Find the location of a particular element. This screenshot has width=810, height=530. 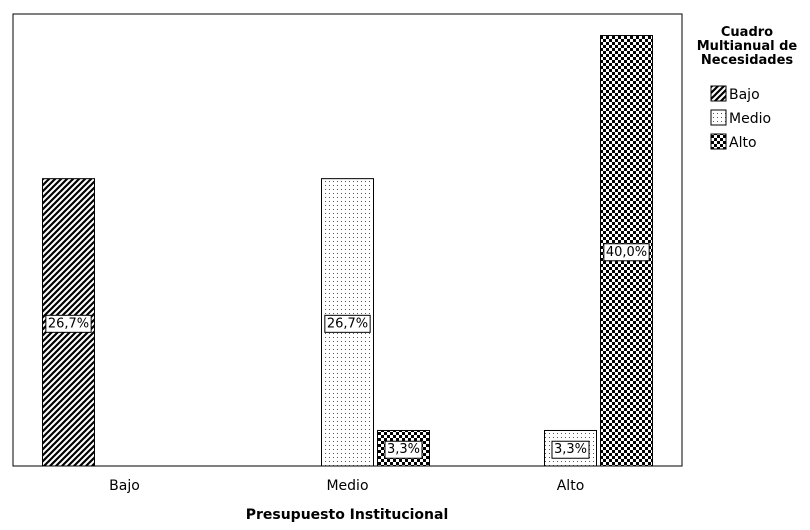

legend-background is located at coordinates (746, 94).